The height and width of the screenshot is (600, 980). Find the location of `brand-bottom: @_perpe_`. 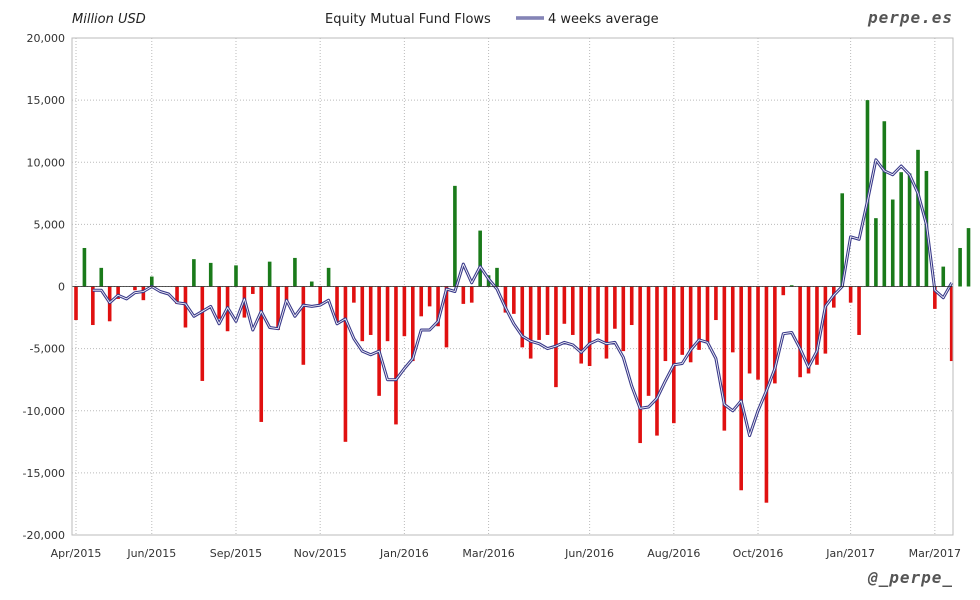

brand-bottom: @_perpe_ is located at coordinates (910, 577).